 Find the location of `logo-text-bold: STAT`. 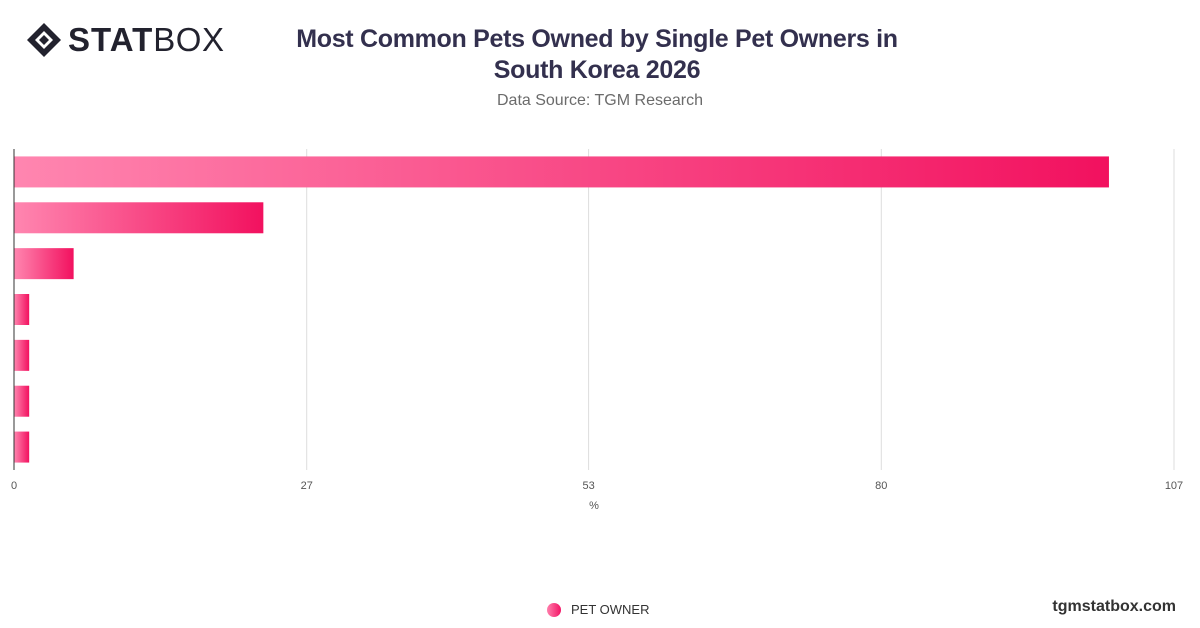

logo-text-bold: STAT is located at coordinates (111, 39).